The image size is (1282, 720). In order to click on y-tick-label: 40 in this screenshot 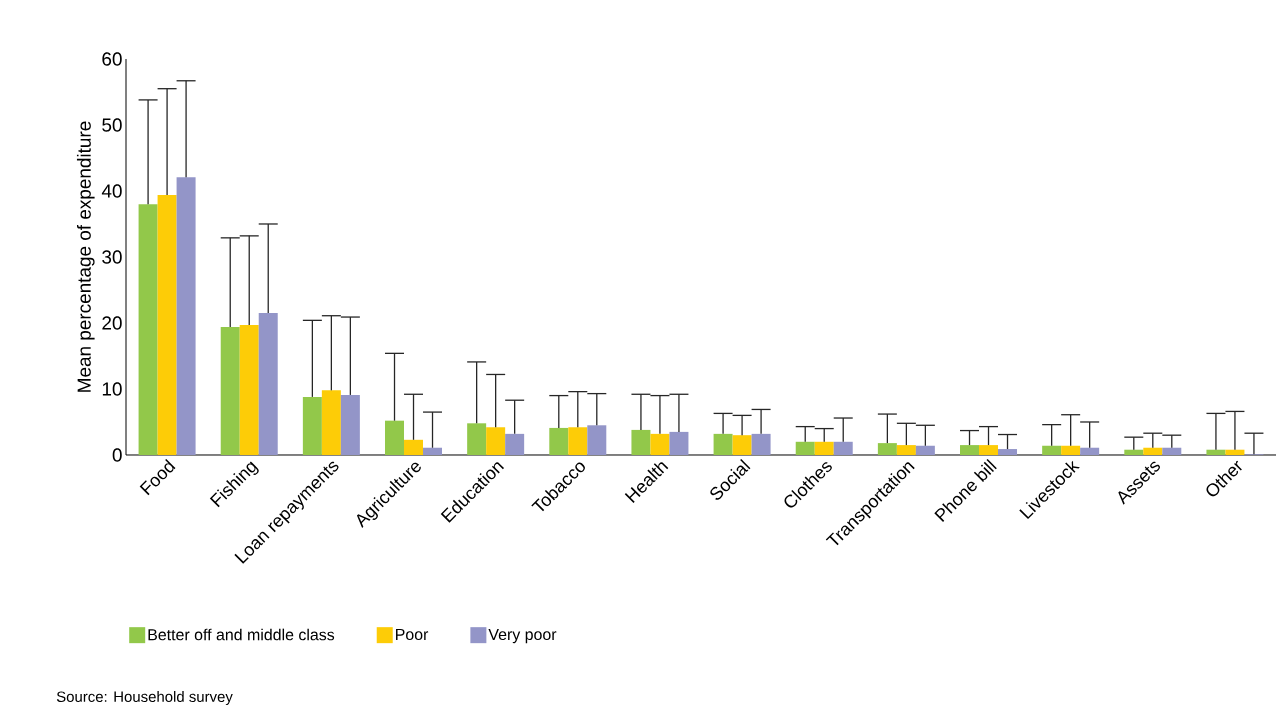, I will do `click(111, 191)`.